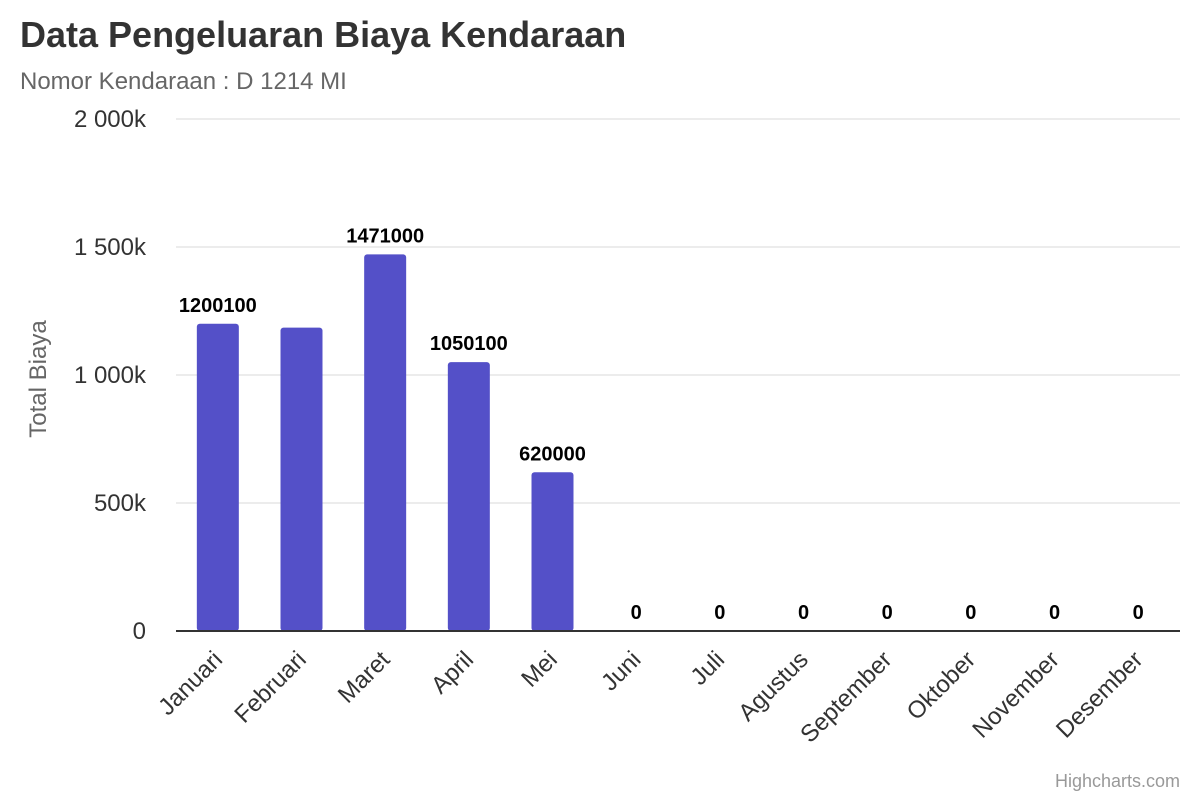 The image size is (1200, 800). I want to click on x-tick-label: Mei, so click(539, 669).